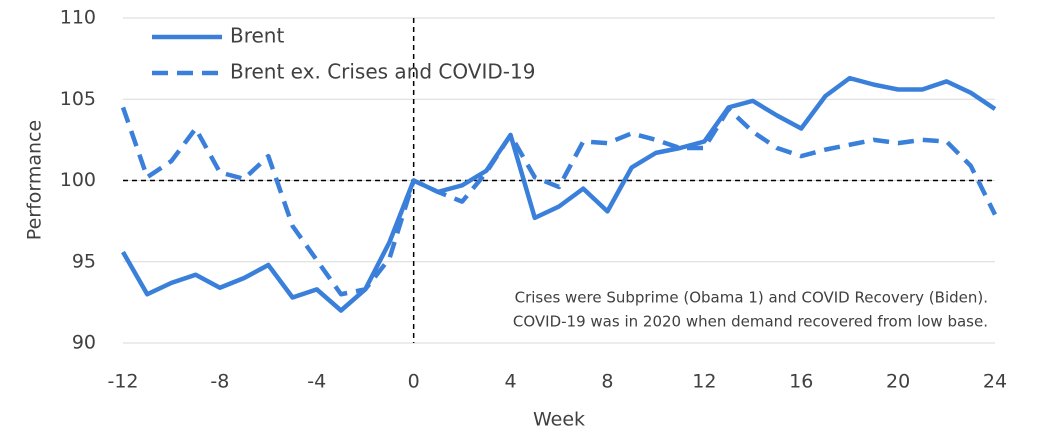 Image resolution: width=1048 pixels, height=434 pixels. What do you see at coordinates (511, 382) in the screenshot?
I see `x-tick-label: 4` at bounding box center [511, 382].